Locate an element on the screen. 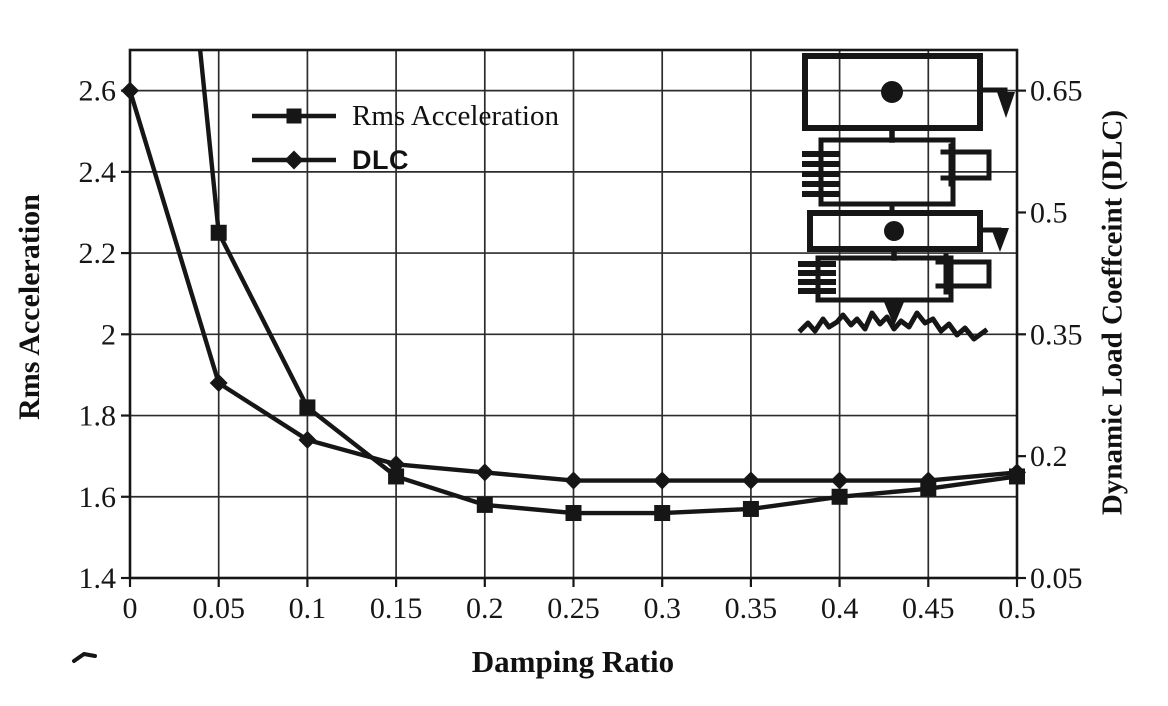 The width and height of the screenshot is (1168, 706). upper-damper-icon is located at coordinates (966, 165).